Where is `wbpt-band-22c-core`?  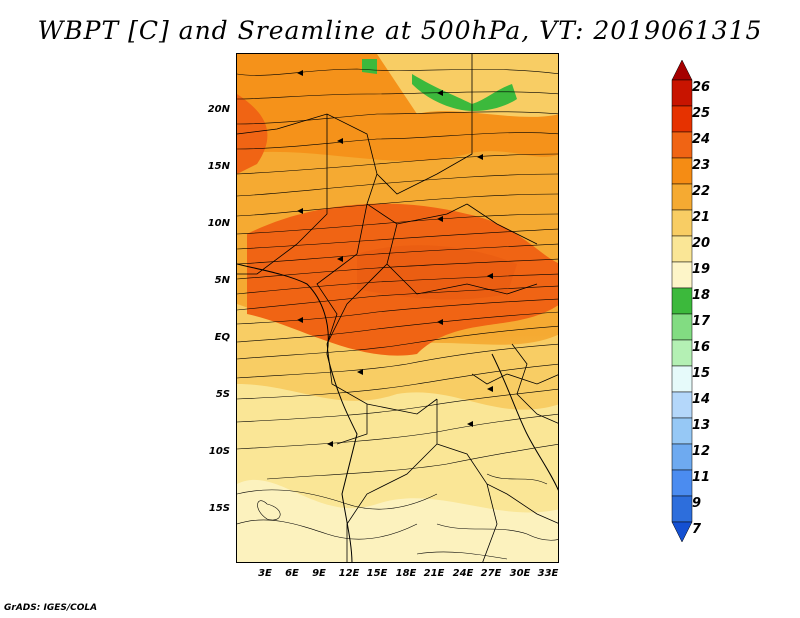
wbpt-band-22c-core is located at coordinates (437, 272).